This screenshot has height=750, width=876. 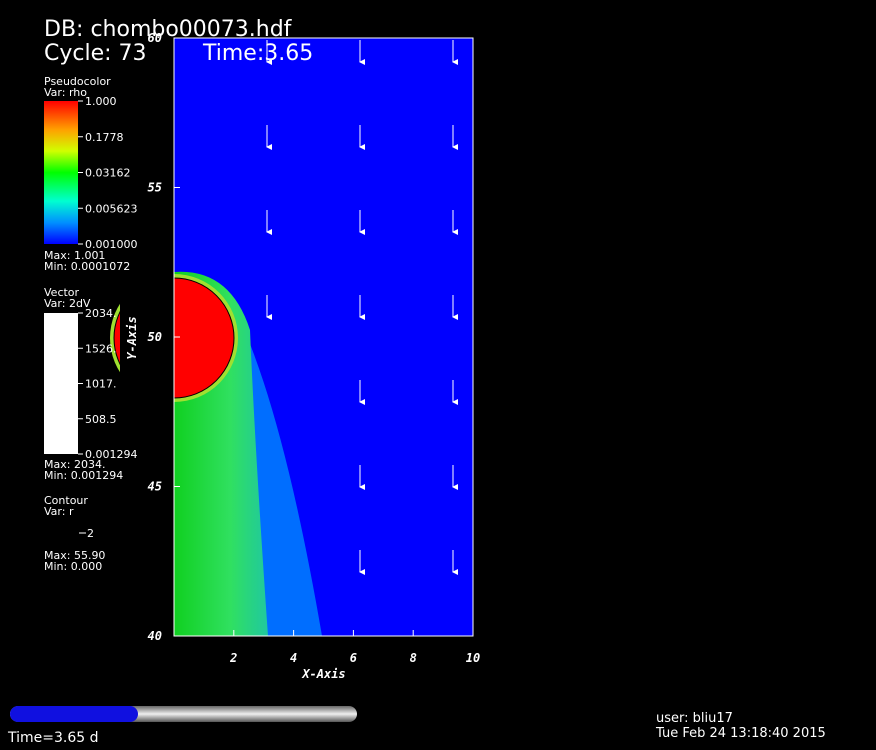 I want to click on x-tick-label: 6, so click(x=353, y=658).